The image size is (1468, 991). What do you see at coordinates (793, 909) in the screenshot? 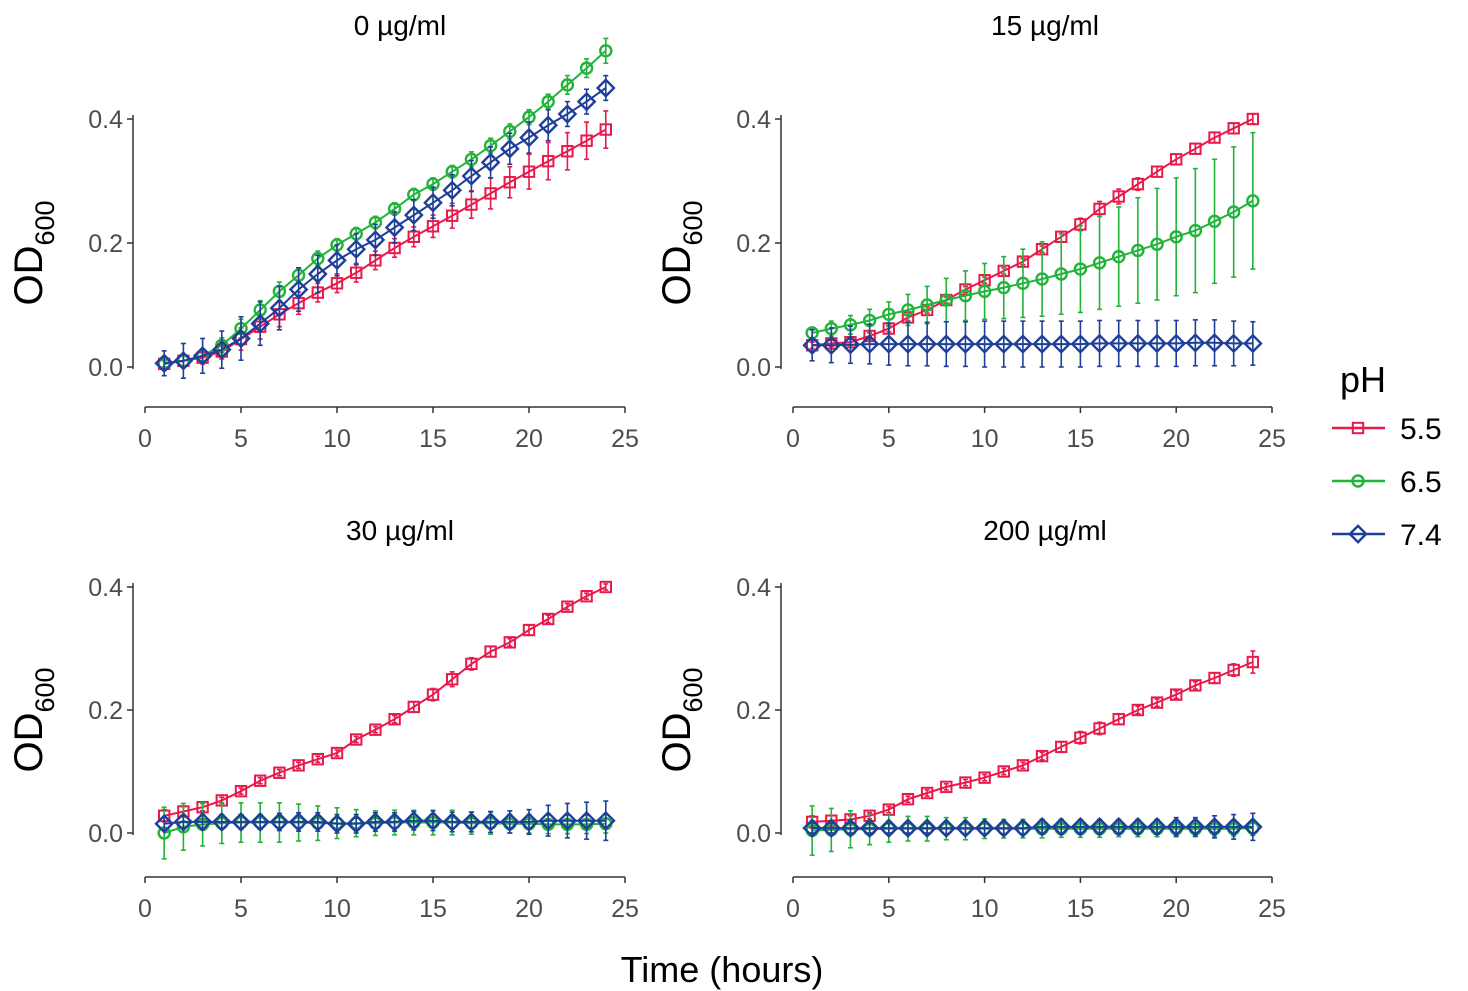
I see `x-tick-label: 0` at bounding box center [793, 909].